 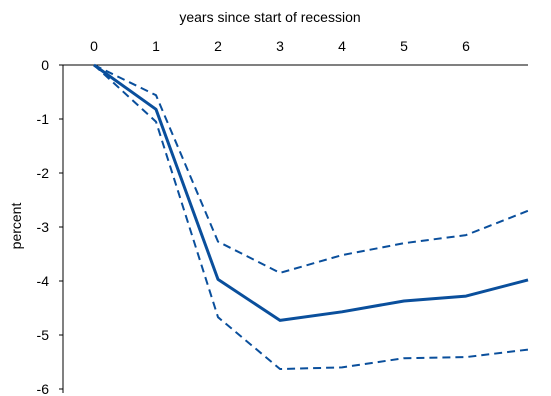 What do you see at coordinates (218, 46) in the screenshot?
I see `x-tick-label: 2` at bounding box center [218, 46].